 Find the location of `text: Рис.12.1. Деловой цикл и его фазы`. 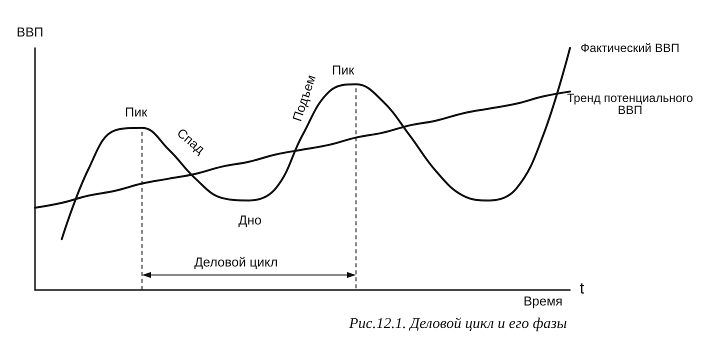

text: Рис.12.1. Деловой цикл и его фазы is located at coordinates (457, 324).